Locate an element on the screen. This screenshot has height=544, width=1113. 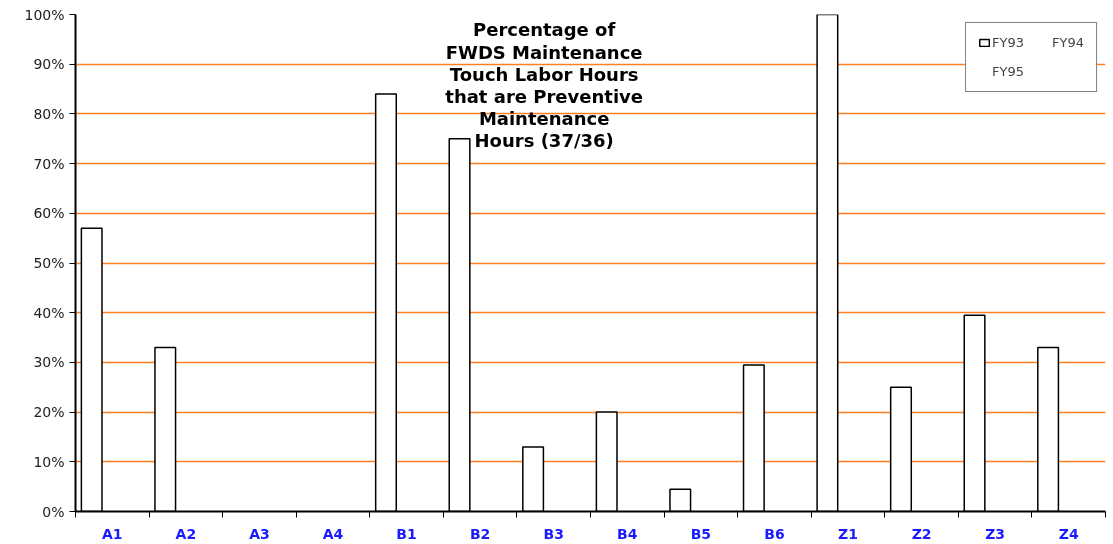
x-tick-label: Z2 is located at coordinates (921, 533).